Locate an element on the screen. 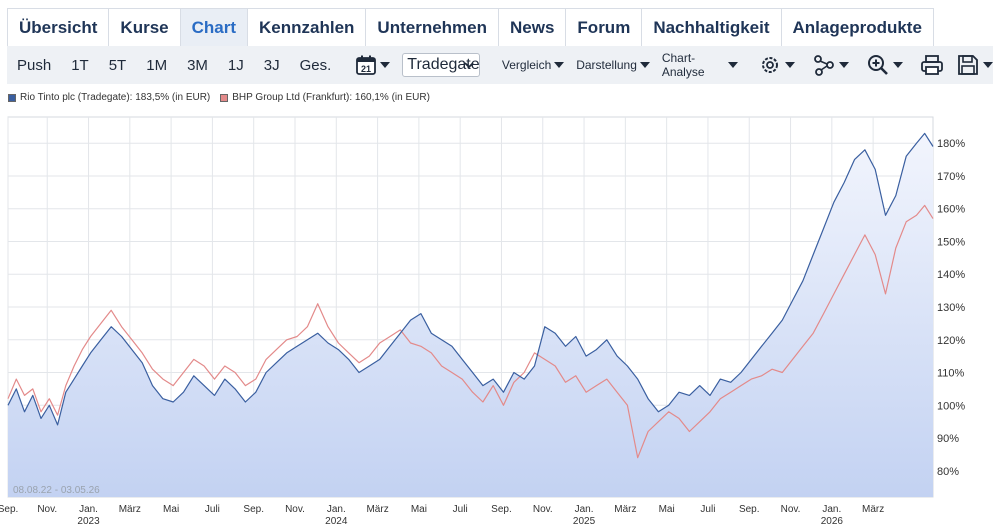  tab-chart: Chart is located at coordinates (214, 28).